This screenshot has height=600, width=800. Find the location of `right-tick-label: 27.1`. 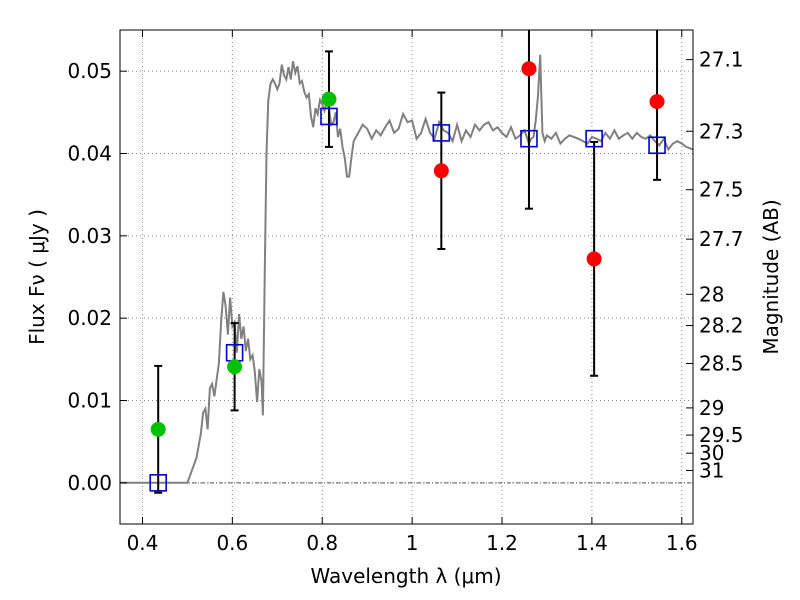

right-tick-label: 27.1 is located at coordinates (721, 60).